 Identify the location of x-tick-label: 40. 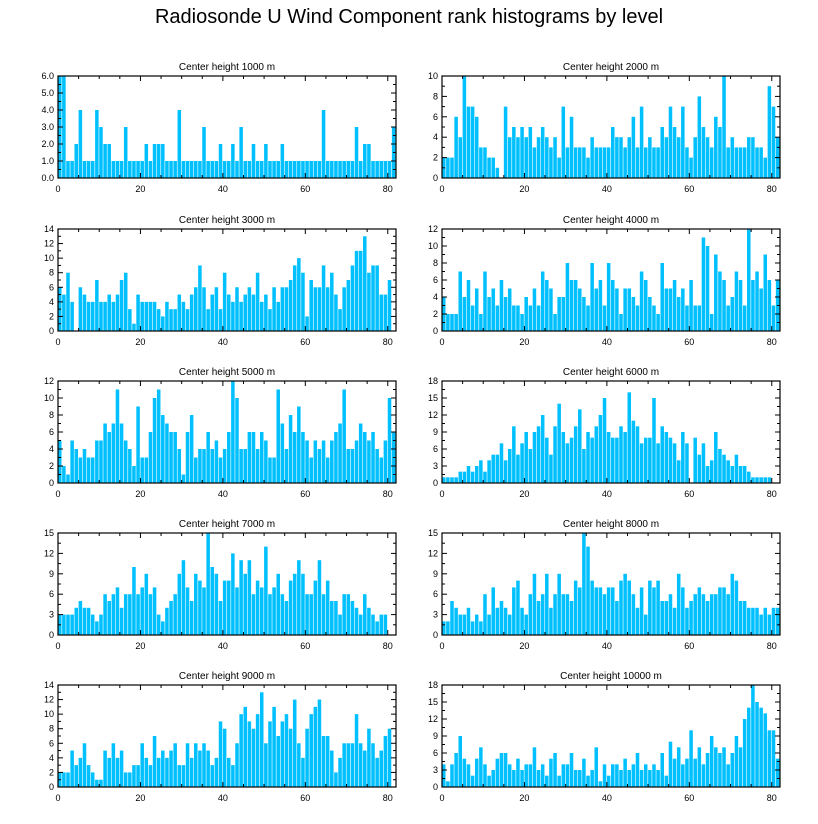
(223, 494).